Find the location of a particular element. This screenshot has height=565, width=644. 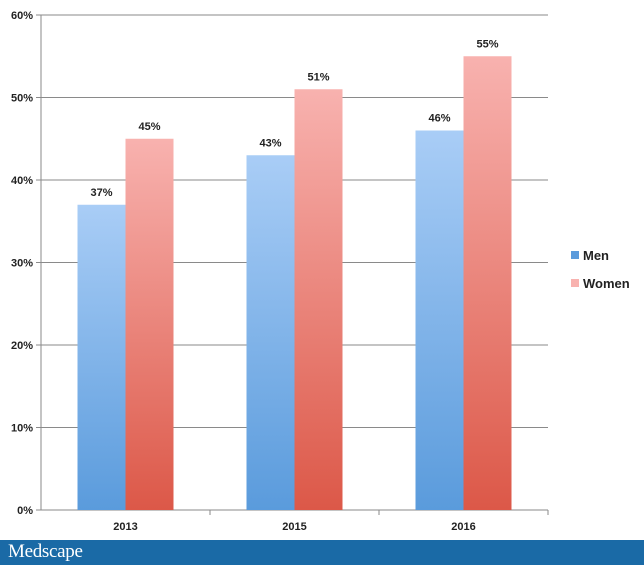

y-tick-label: 10% is located at coordinates (22, 429).